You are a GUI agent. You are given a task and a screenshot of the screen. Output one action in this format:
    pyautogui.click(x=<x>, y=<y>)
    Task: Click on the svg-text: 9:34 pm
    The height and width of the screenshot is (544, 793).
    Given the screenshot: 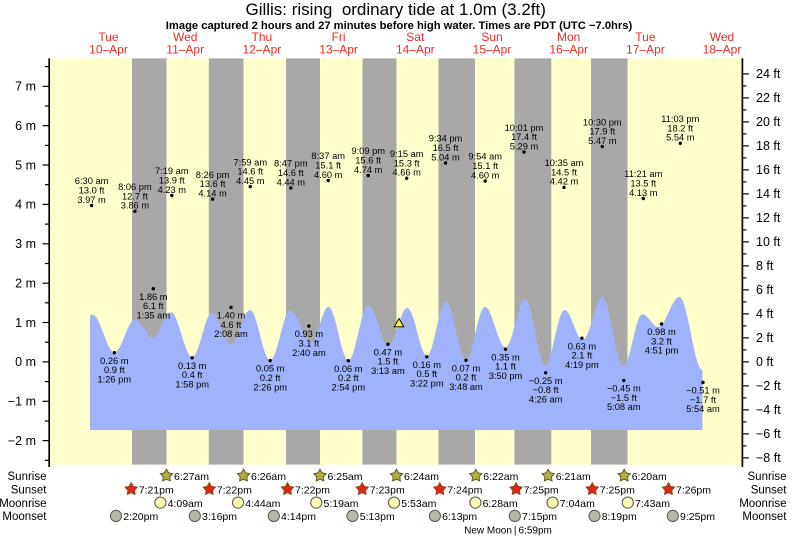 What is the action you would take?
    pyautogui.click(x=446, y=139)
    